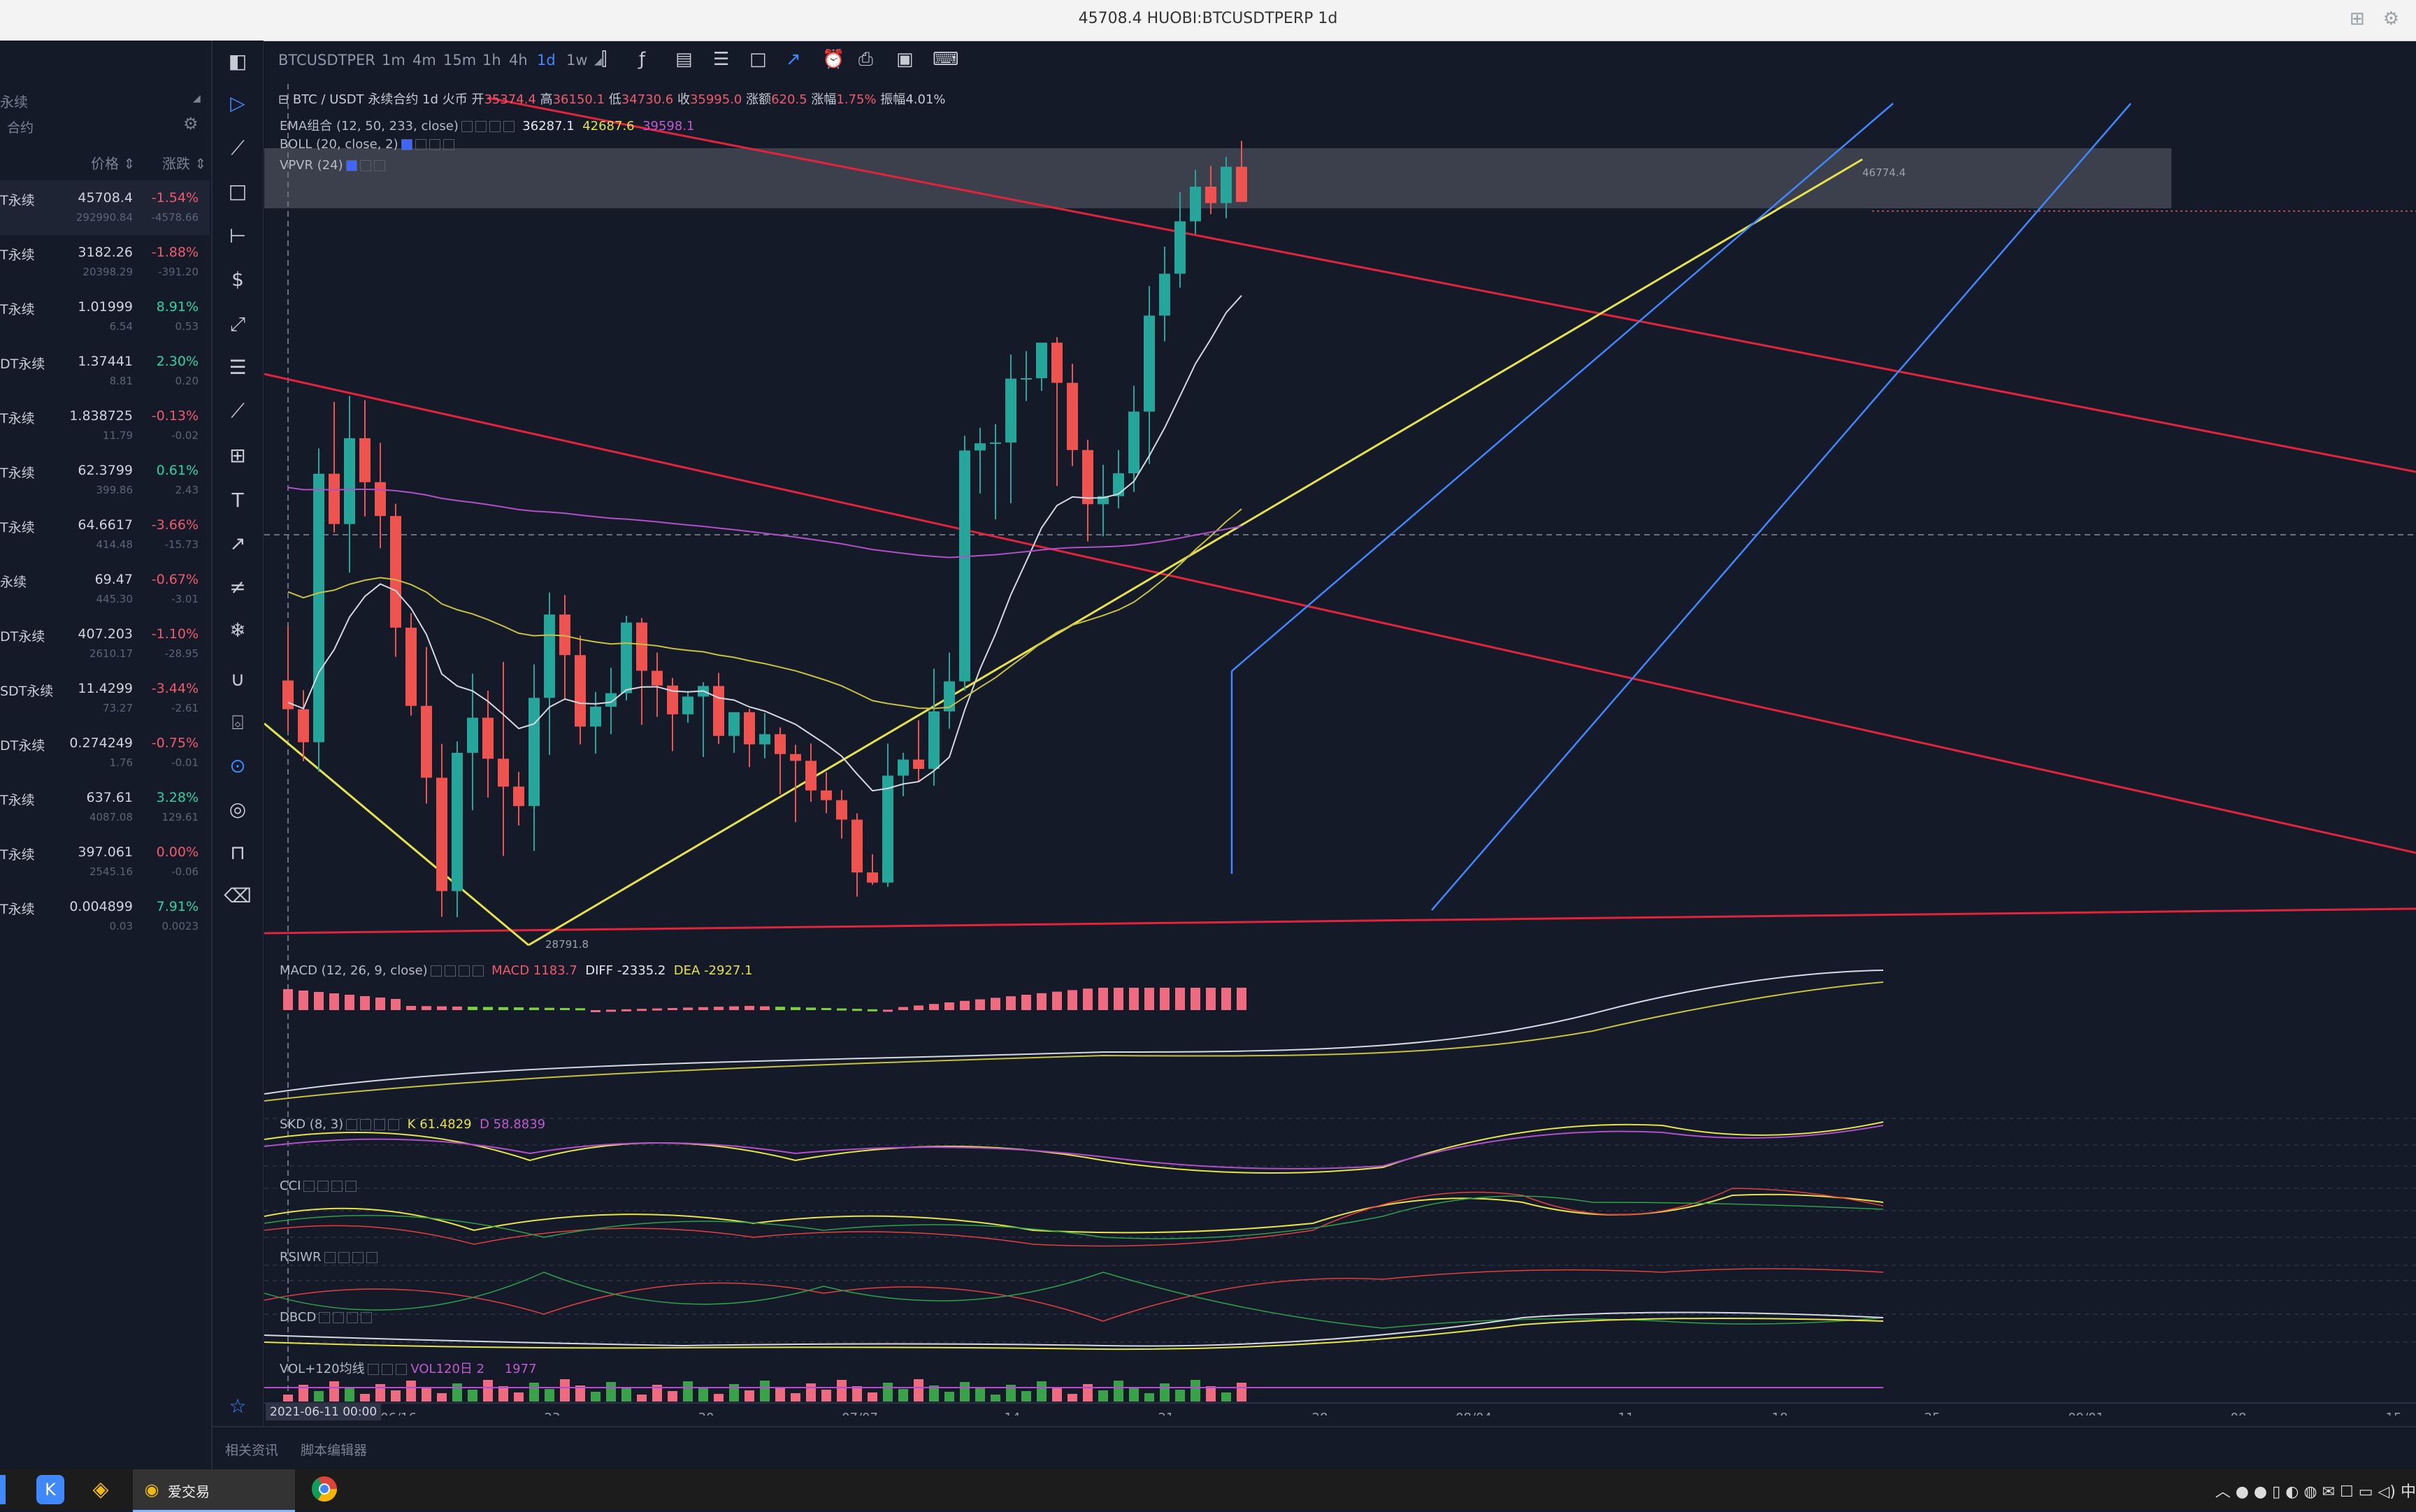  What do you see at coordinates (2390, 18) in the screenshot?
I see `settings-gear-icon: ⚙` at bounding box center [2390, 18].